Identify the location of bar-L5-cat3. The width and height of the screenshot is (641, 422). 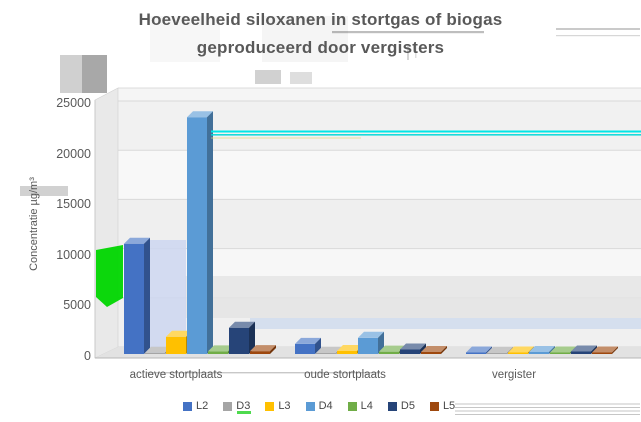
(605, 350).